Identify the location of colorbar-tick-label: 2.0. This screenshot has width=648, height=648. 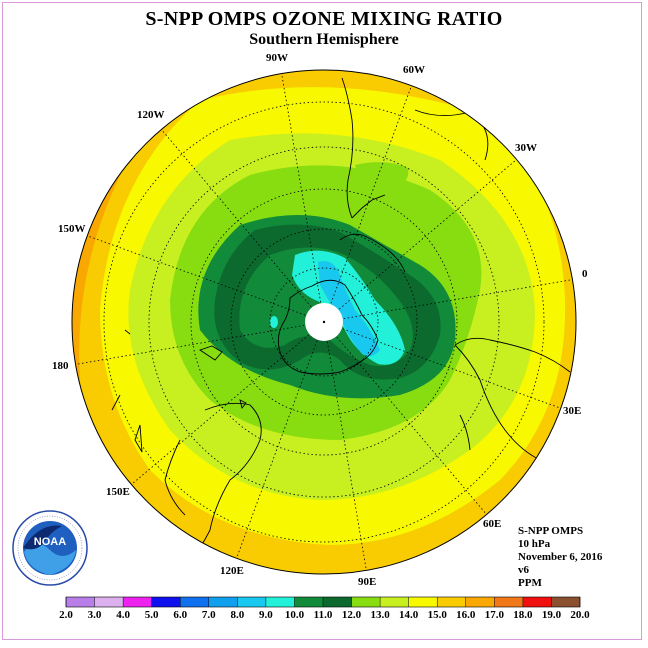
(66, 615).